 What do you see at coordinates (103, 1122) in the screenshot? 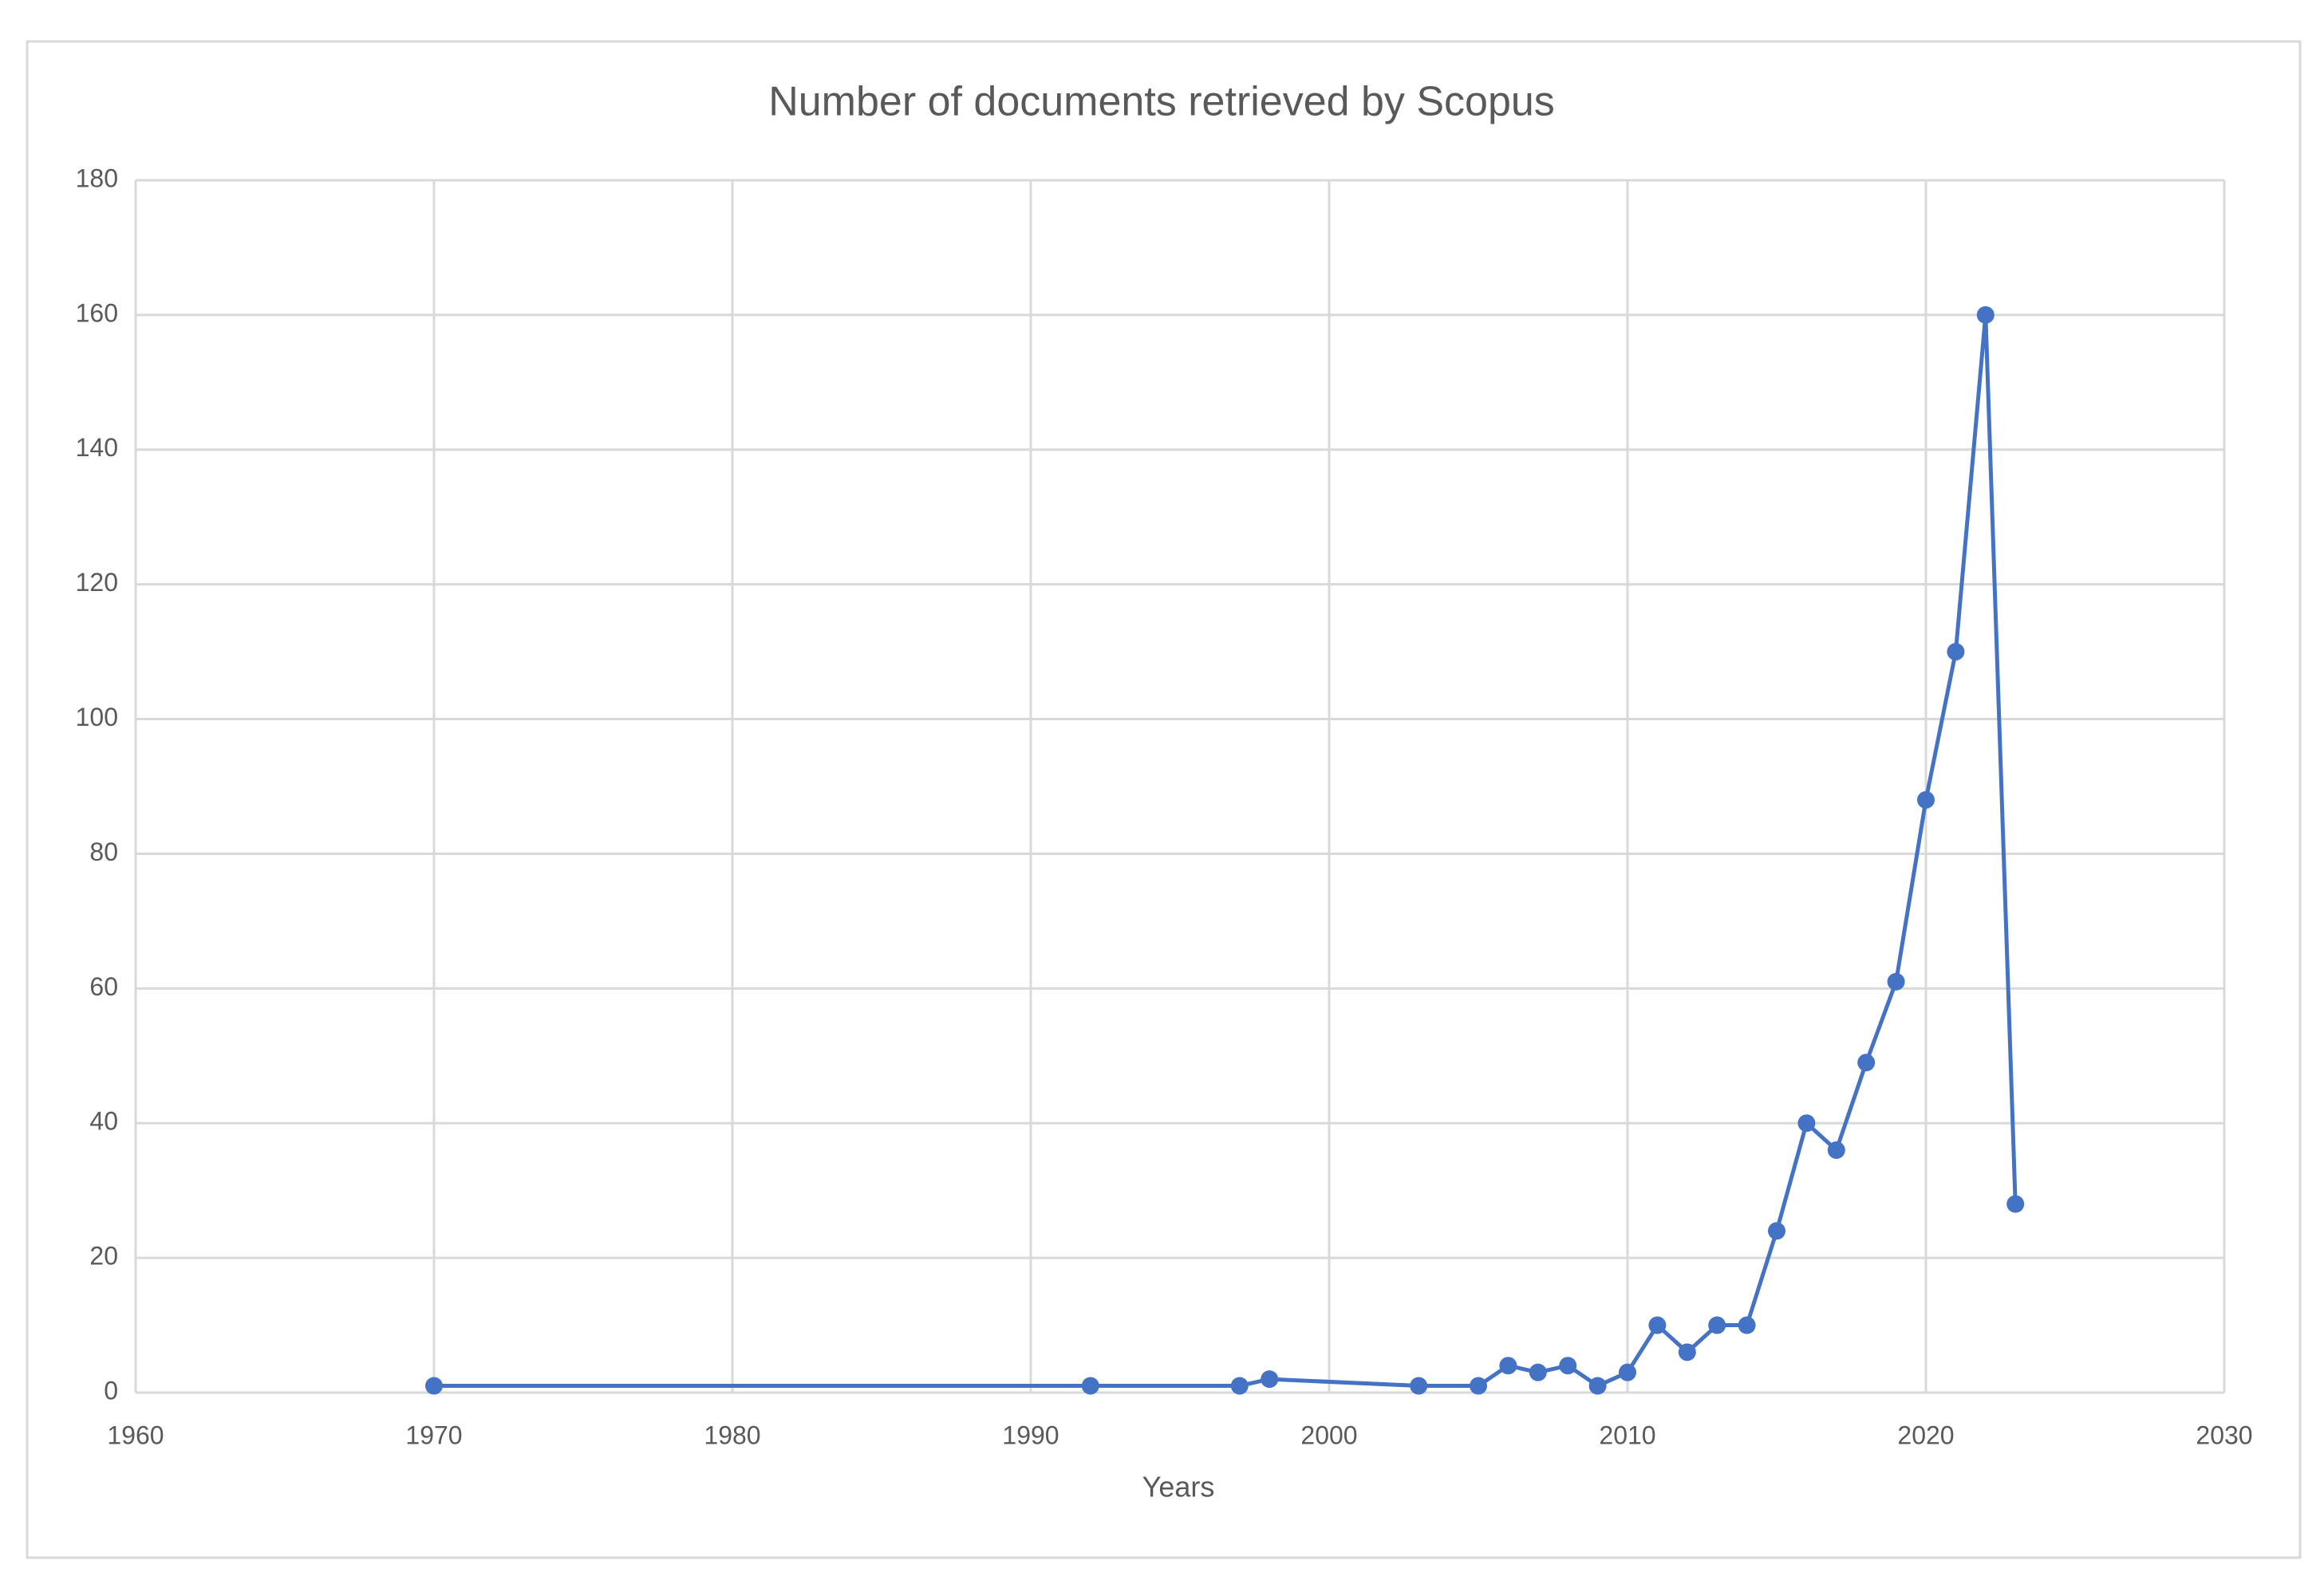
I see `y-tick-label: 40` at bounding box center [103, 1122].